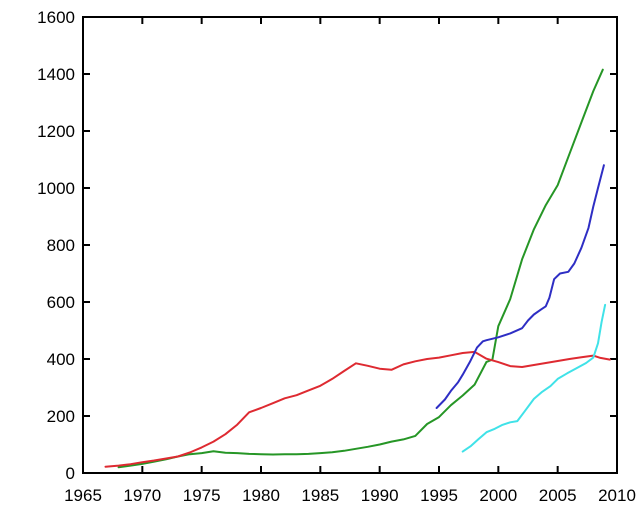  Describe the element at coordinates (56, 17) in the screenshot. I see `y-tick-label: 1600` at that location.